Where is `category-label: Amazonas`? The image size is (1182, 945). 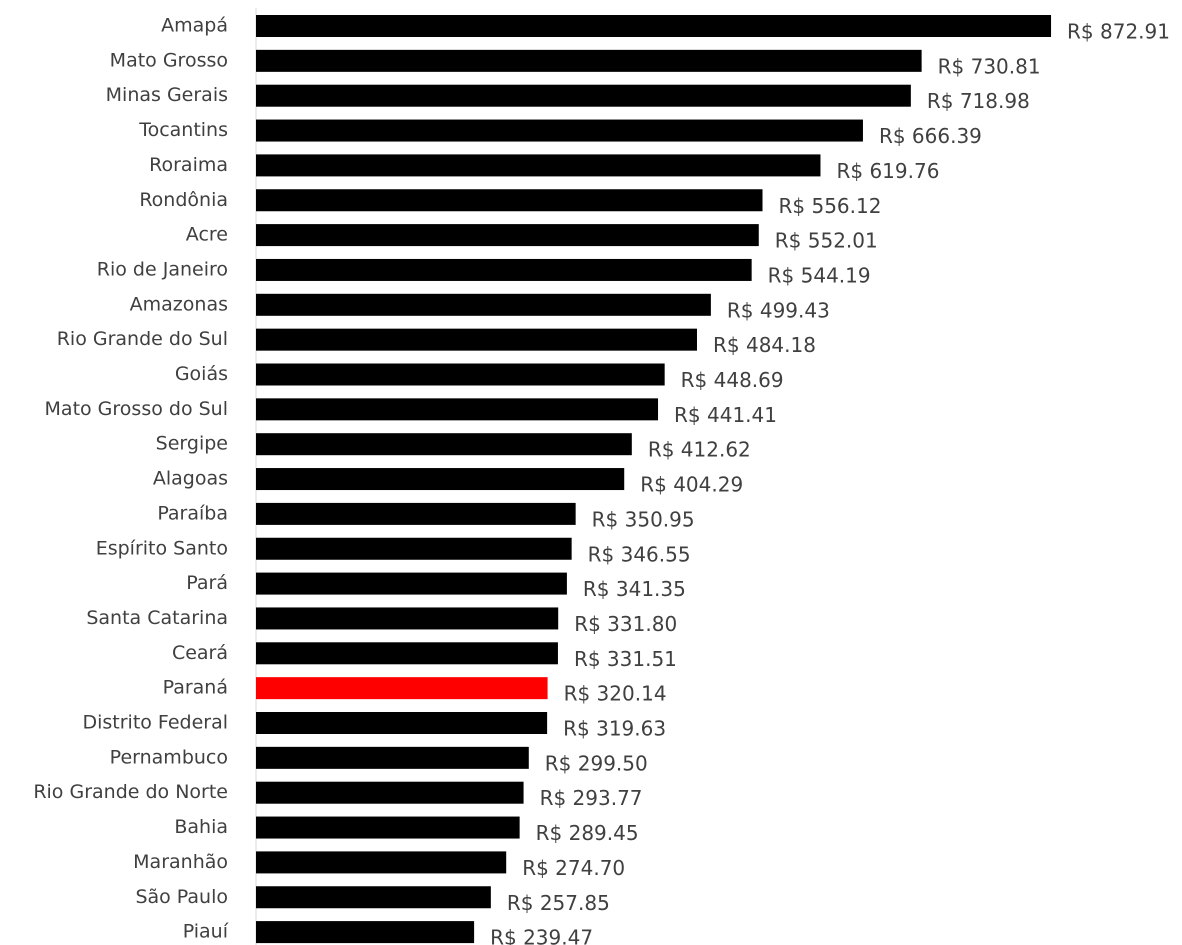
category-label: Amazonas is located at coordinates (179, 304).